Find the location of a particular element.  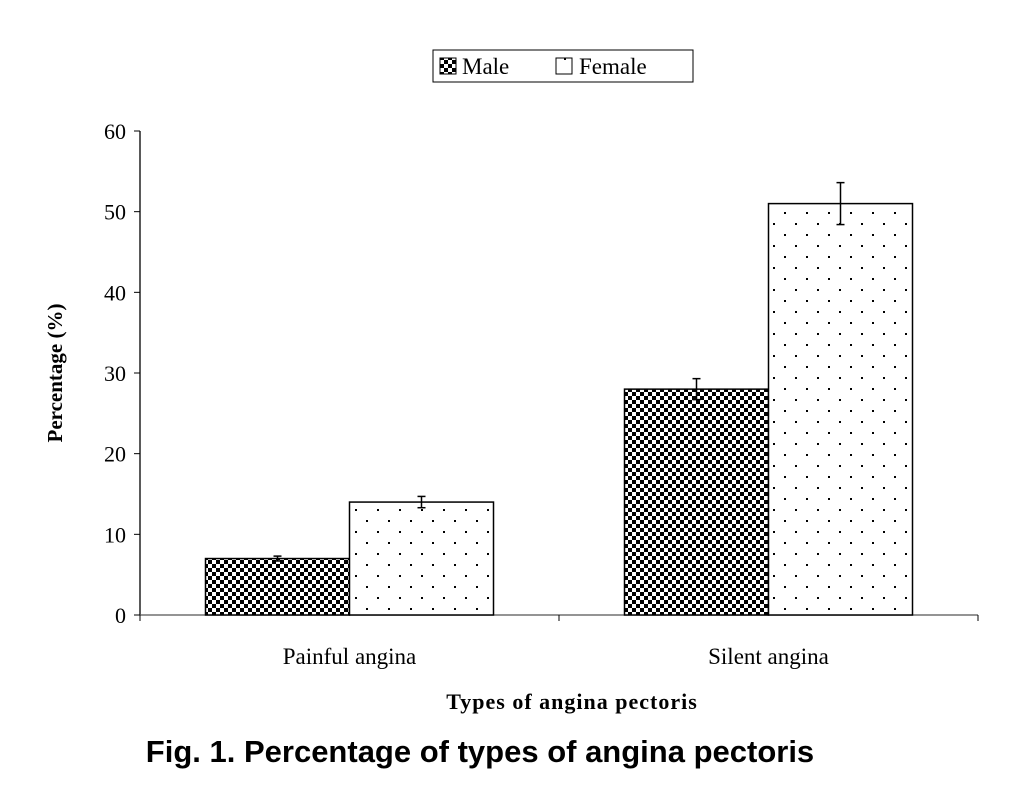

y-tick-label: 60 is located at coordinates (115, 131).